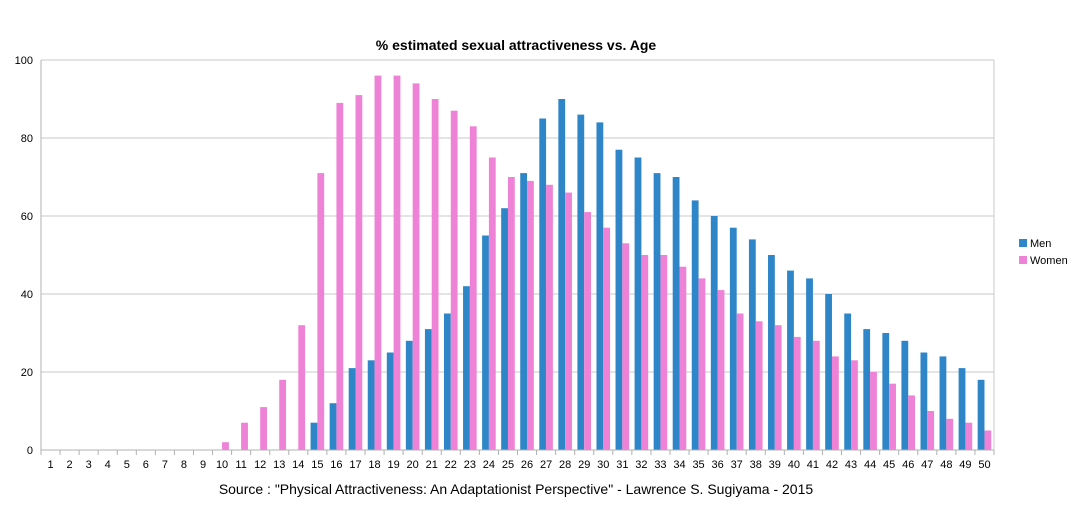  I want to click on x-tick-label: 38, so click(756, 465).